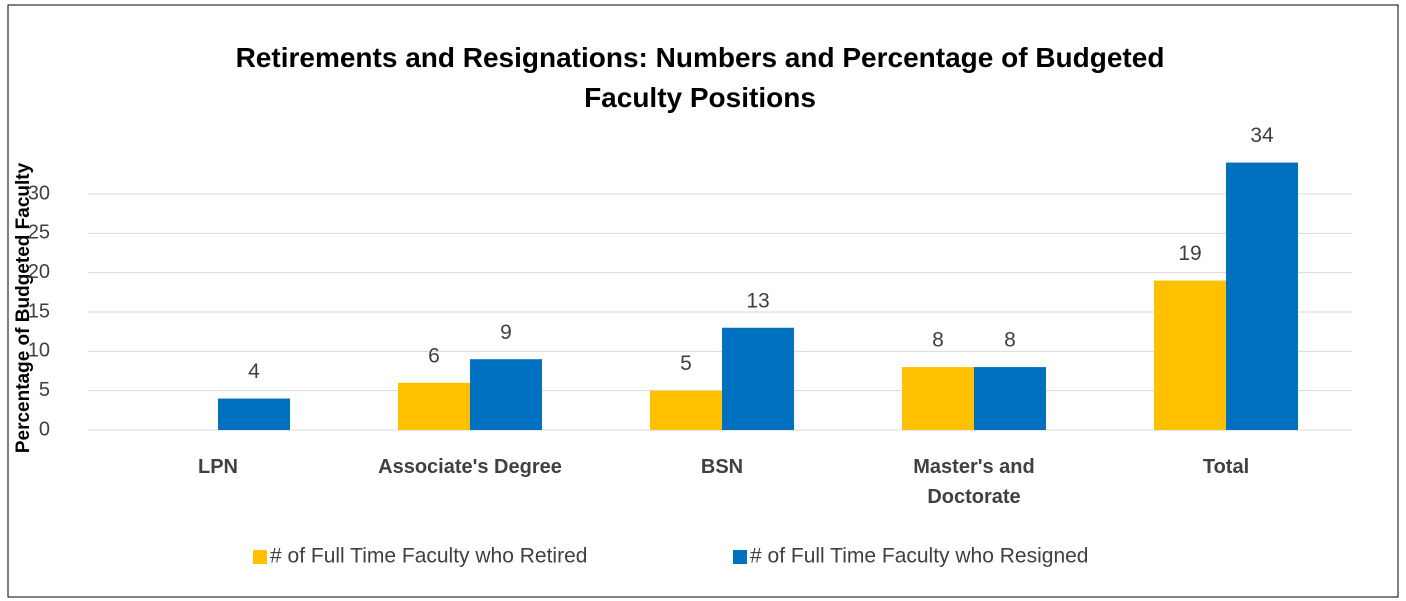  I want to click on y-axis-label: Percentage of Budgeted Faculty, so click(23, 307).